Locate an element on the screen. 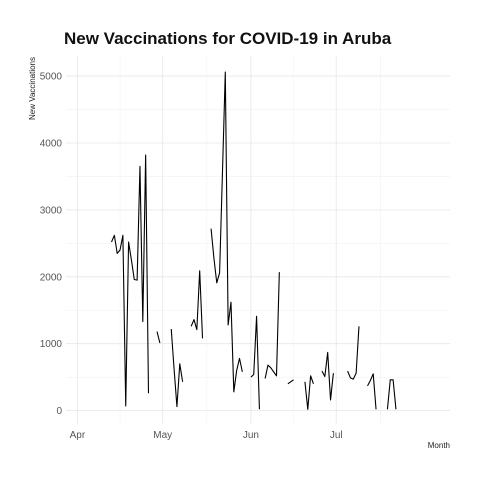  y-tick-label: 2000 is located at coordinates (51, 277).